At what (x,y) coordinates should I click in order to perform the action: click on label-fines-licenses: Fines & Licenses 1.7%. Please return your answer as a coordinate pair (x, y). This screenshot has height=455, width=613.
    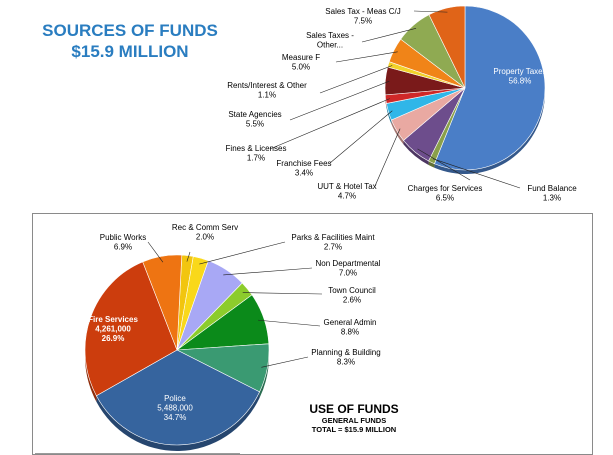
    Looking at the image, I should click on (256, 153).